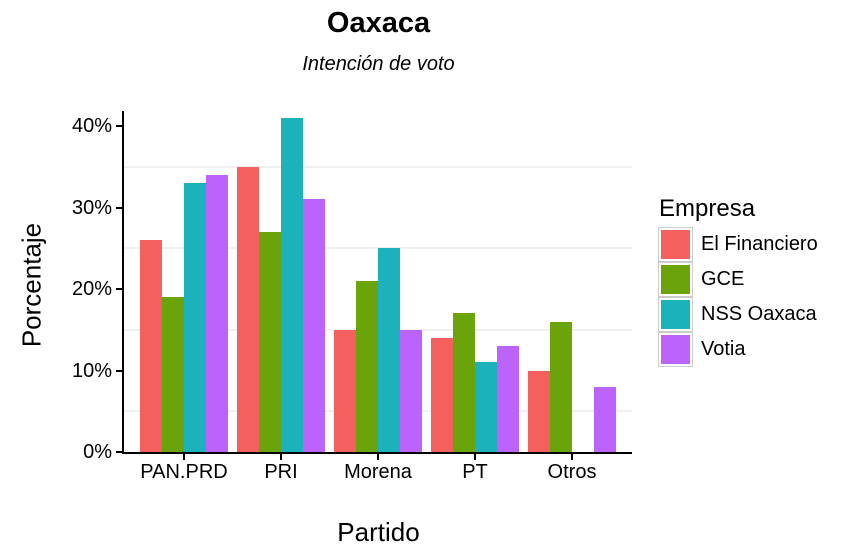  What do you see at coordinates (389, 350) in the screenshot?
I see `bar-nss-oaxaca-morena` at bounding box center [389, 350].